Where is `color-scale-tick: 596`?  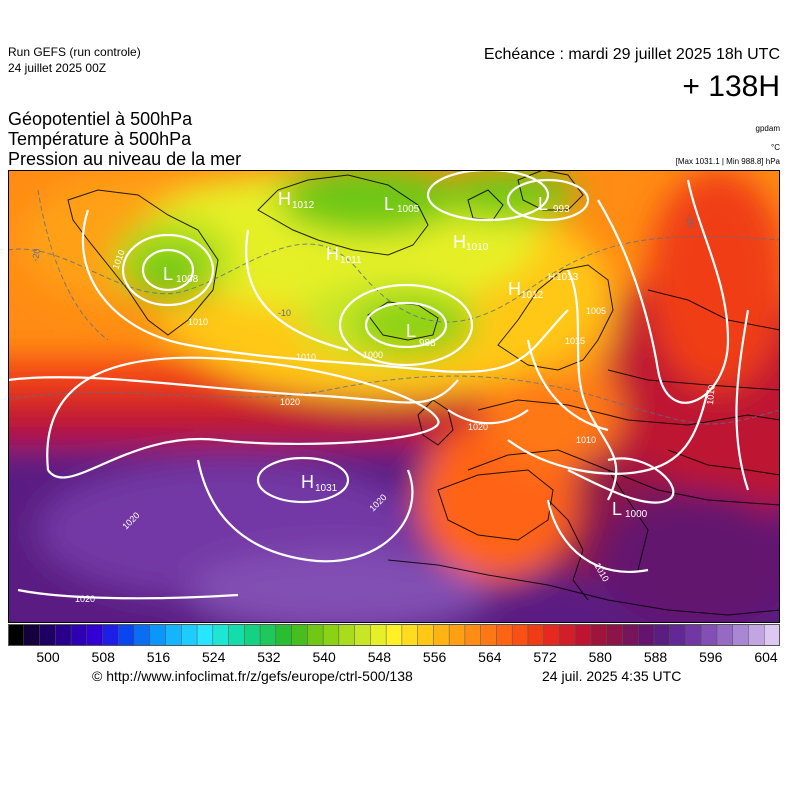
color-scale-tick: 596 is located at coordinates (711, 657).